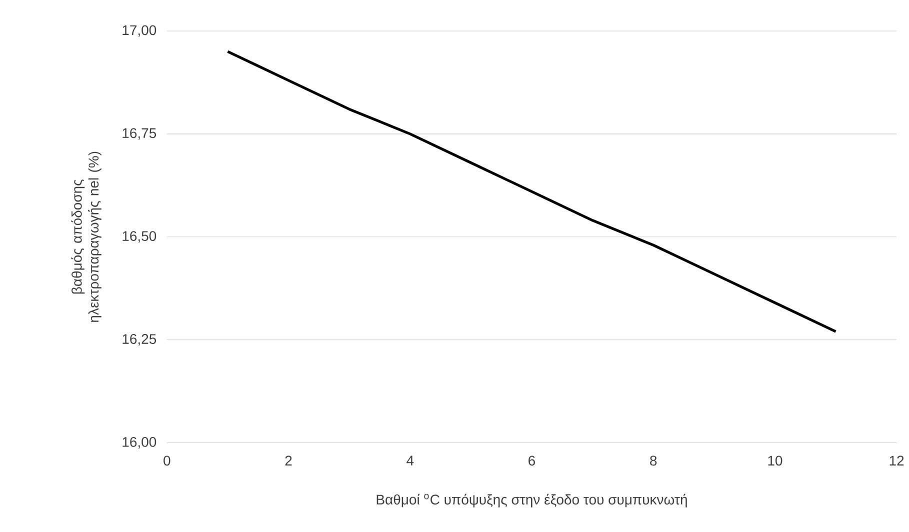 The height and width of the screenshot is (532, 909). What do you see at coordinates (410, 461) in the screenshot?
I see `x-tick-label: 4` at bounding box center [410, 461].